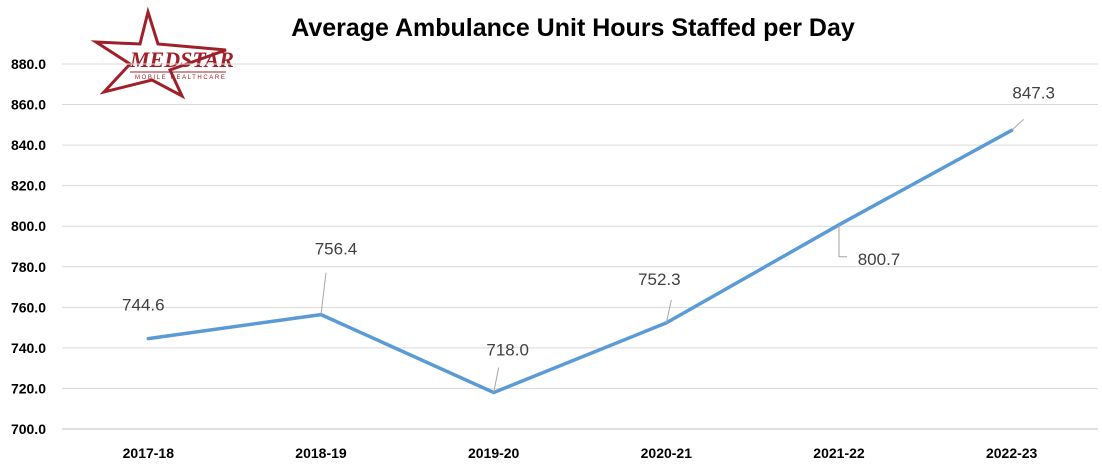 This screenshot has height=466, width=1102. I want to click on y-tick-label: 740.0, so click(28, 348).